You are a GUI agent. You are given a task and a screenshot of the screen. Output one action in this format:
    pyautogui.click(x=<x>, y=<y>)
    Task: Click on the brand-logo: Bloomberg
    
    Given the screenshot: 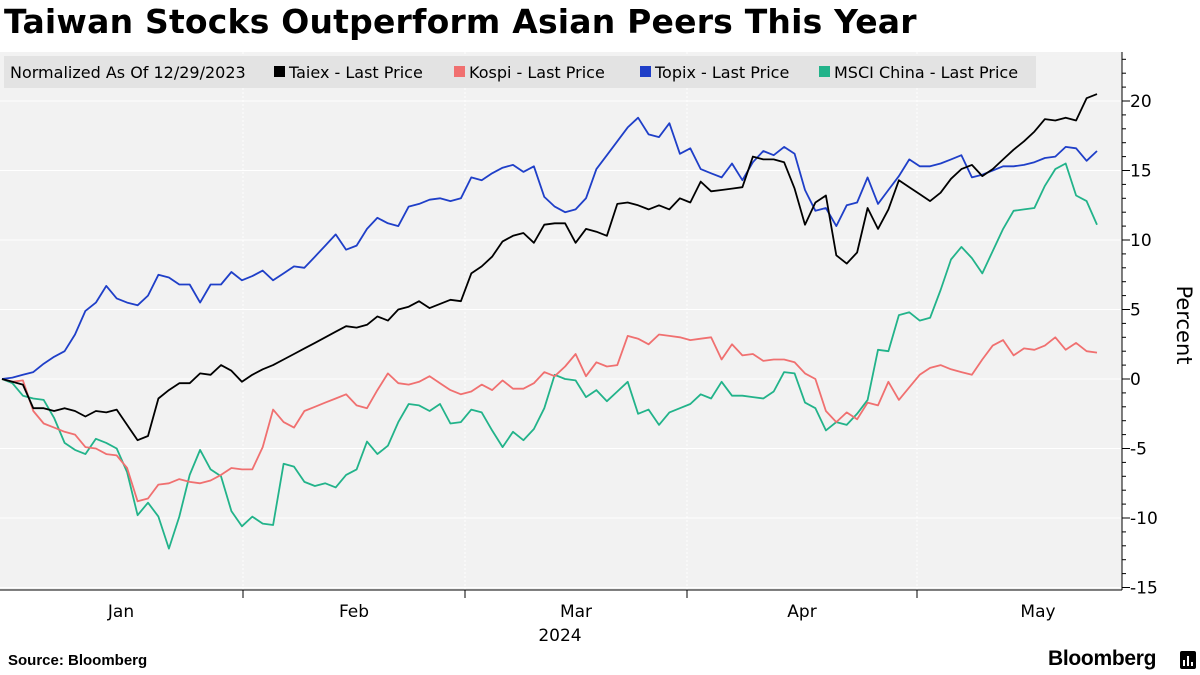 What is the action you would take?
    pyautogui.click(x=1102, y=658)
    